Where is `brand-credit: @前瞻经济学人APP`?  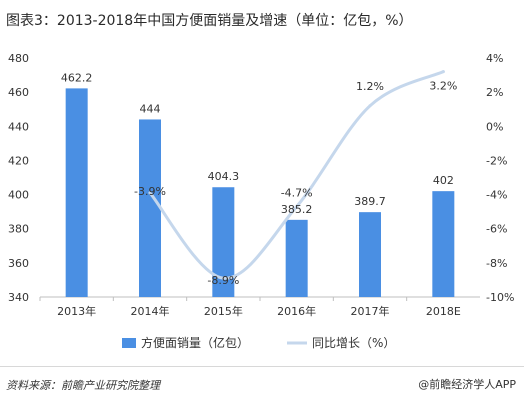
brand-credit: @前瞻经济学人APP is located at coordinates (467, 384).